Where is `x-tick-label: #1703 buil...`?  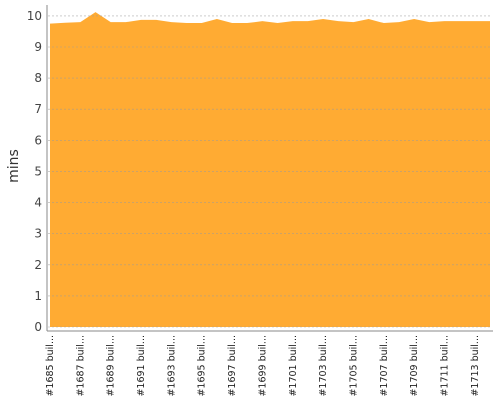 x-tick-label: #1703 buil... is located at coordinates (323, 366).